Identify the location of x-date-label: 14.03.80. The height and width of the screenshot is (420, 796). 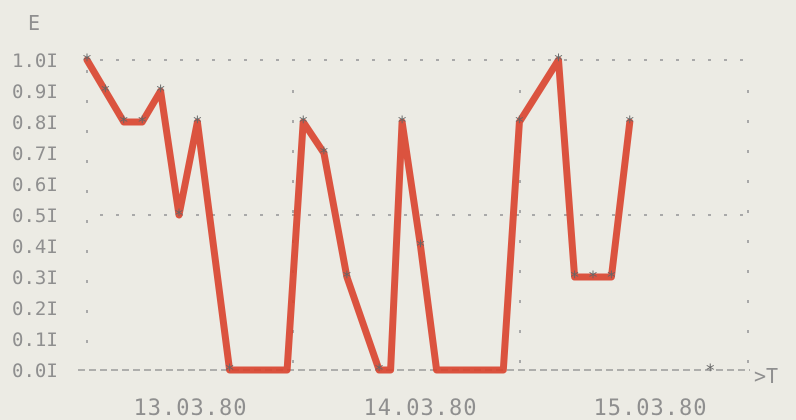
(421, 408).